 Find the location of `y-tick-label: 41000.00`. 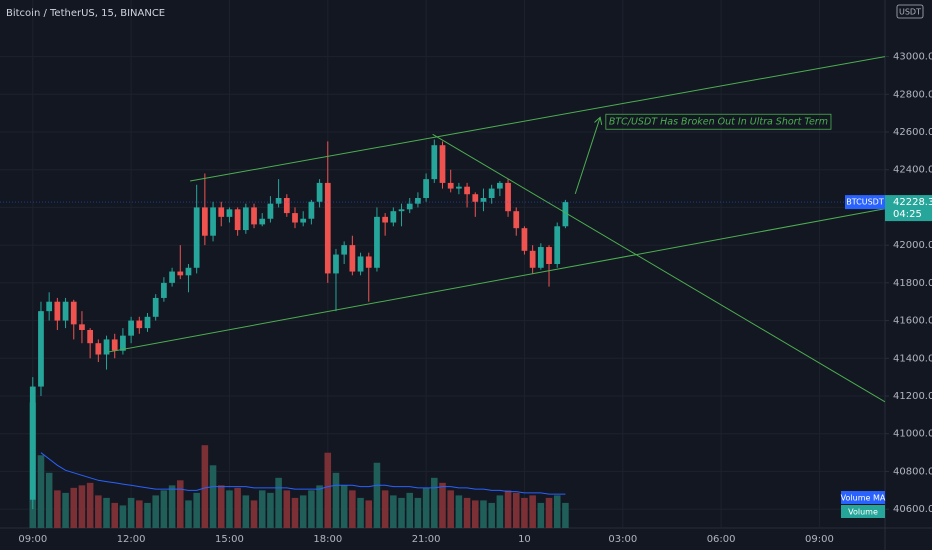

y-tick-label: 41000.00 is located at coordinates (912, 434).